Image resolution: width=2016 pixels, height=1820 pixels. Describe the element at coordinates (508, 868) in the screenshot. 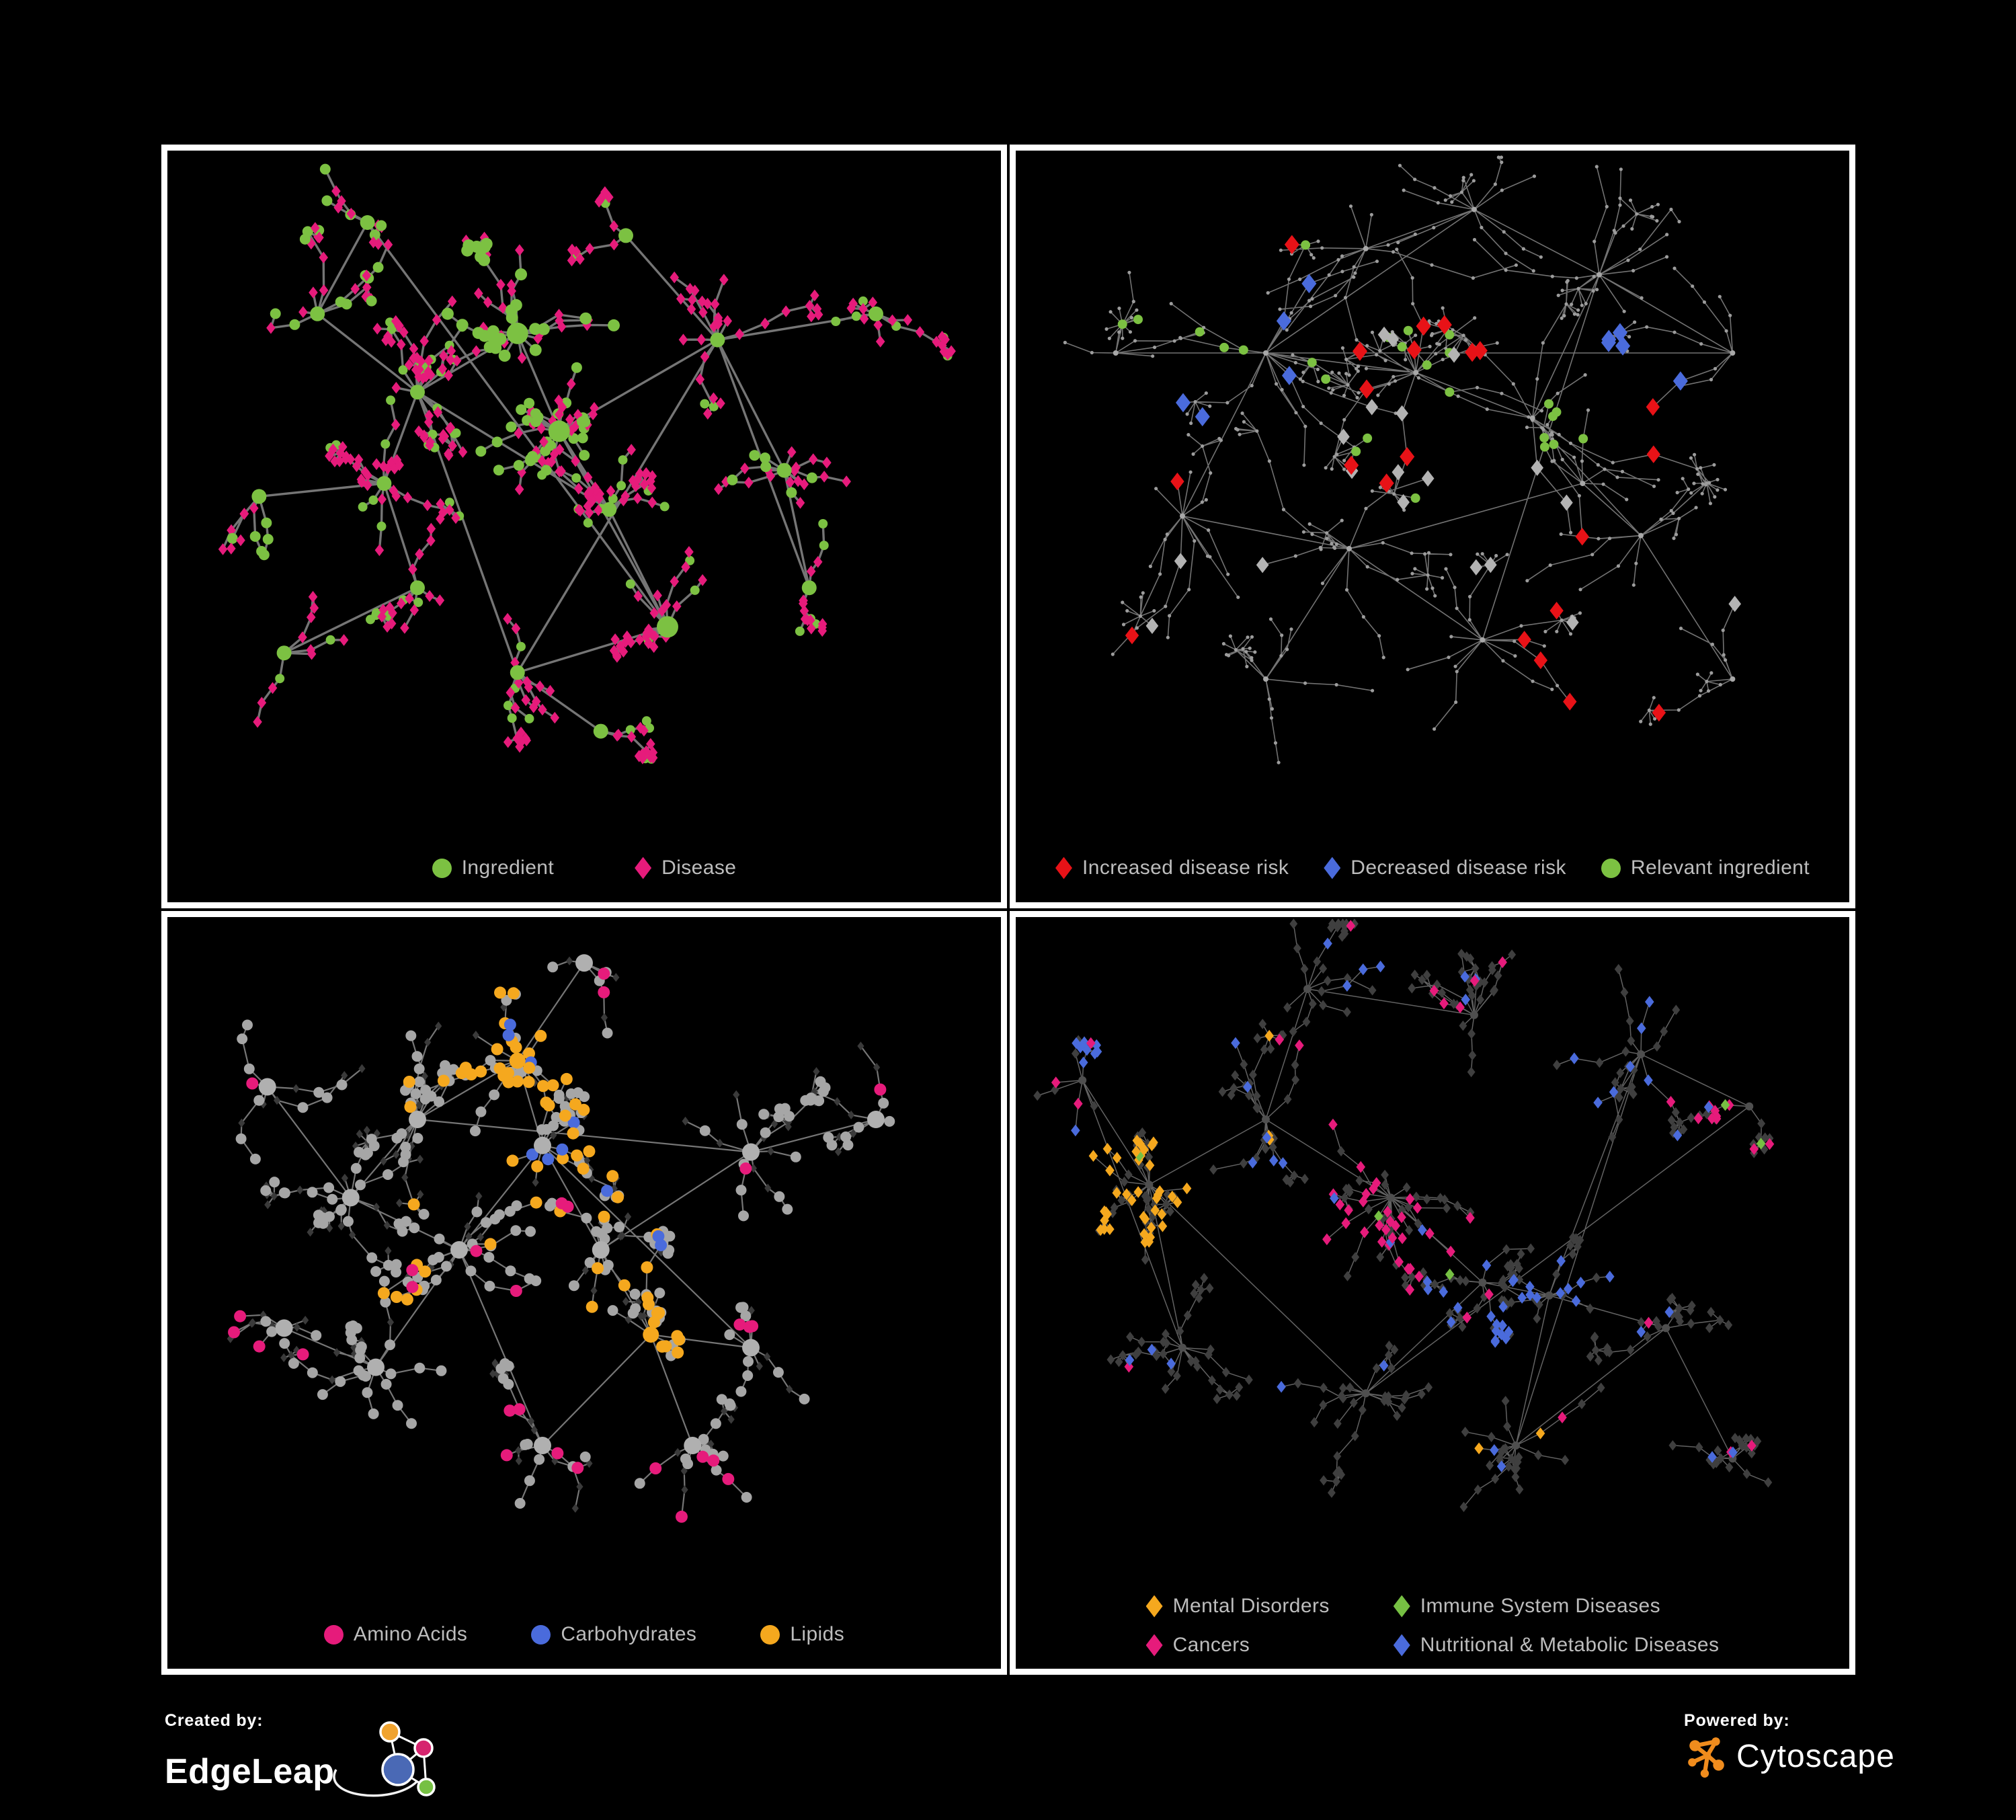

I see `legend-label: Ingredient` at that location.